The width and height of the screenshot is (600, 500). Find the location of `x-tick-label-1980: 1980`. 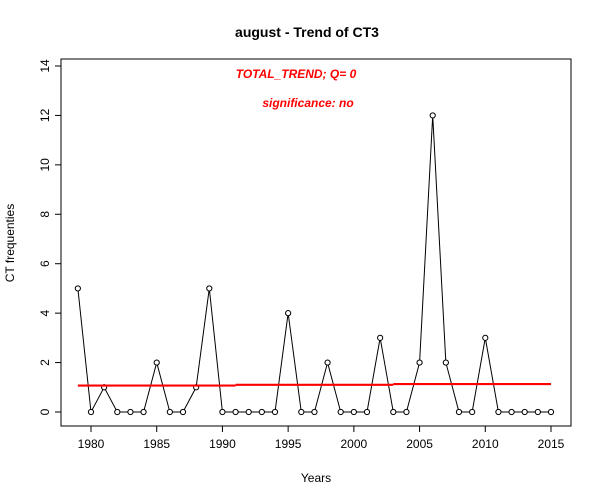

x-tick-label-1980: 1980 is located at coordinates (91, 444).